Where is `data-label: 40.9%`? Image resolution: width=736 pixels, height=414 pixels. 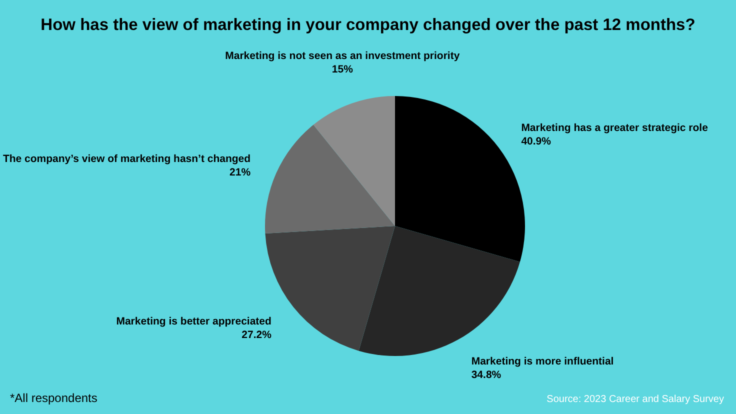
data-label: 40.9% is located at coordinates (536, 142).